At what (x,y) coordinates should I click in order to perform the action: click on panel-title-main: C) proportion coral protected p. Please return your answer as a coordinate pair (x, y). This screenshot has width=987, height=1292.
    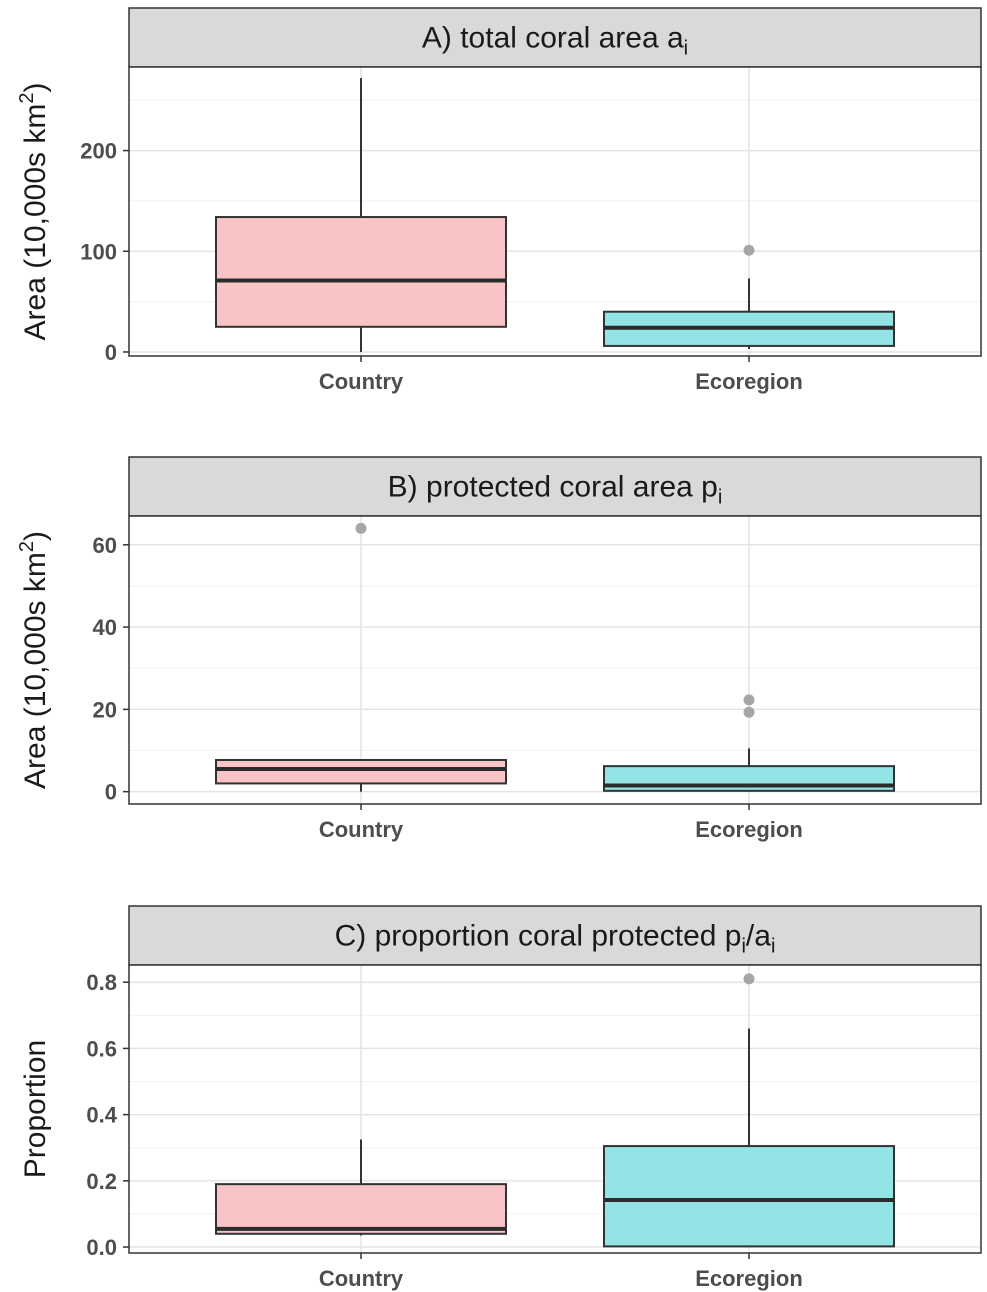
    Looking at the image, I should click on (538, 936).